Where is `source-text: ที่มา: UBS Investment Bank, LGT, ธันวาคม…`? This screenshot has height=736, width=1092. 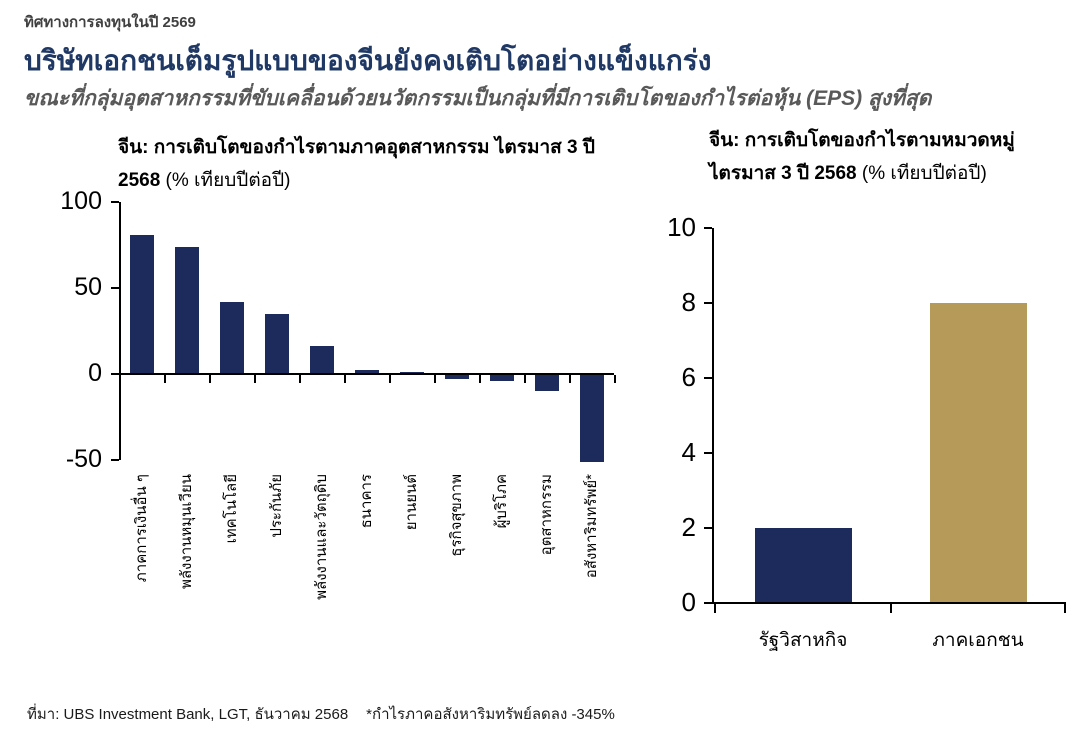 source-text: ที่มา: UBS Investment Bank, LGT, ธันวาคม… is located at coordinates (188, 714).